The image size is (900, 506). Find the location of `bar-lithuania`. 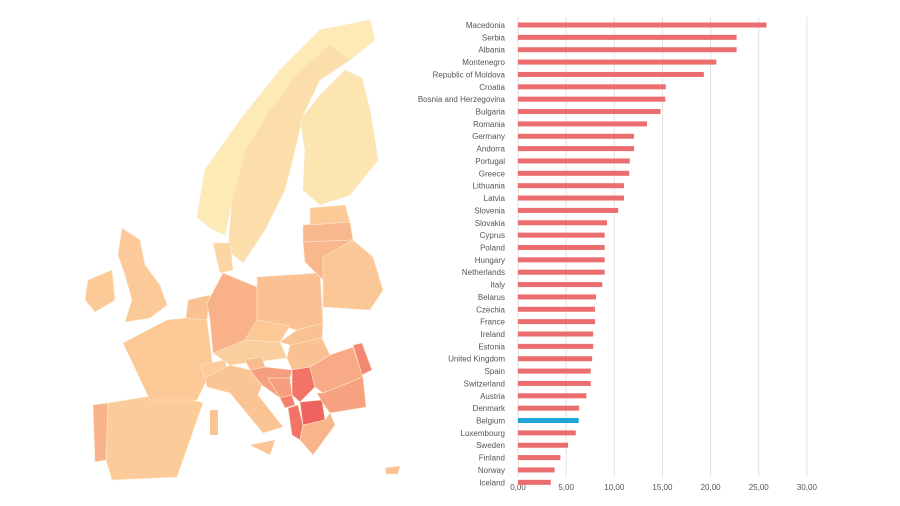

bar-lithuania is located at coordinates (571, 186).